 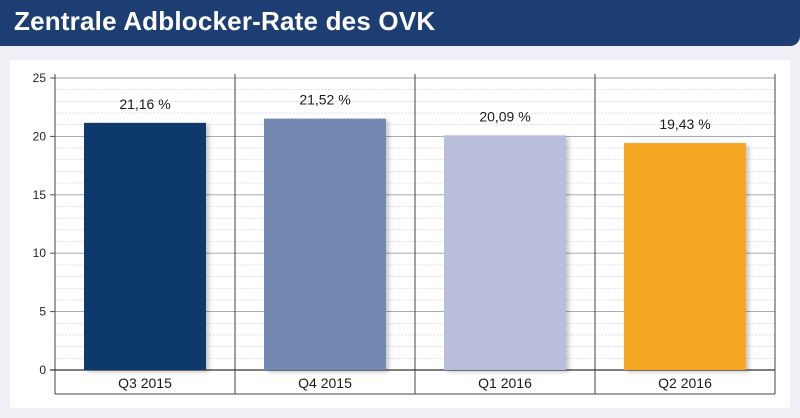 What do you see at coordinates (325, 383) in the screenshot?
I see `x-category-label: Q4 2015` at bounding box center [325, 383].